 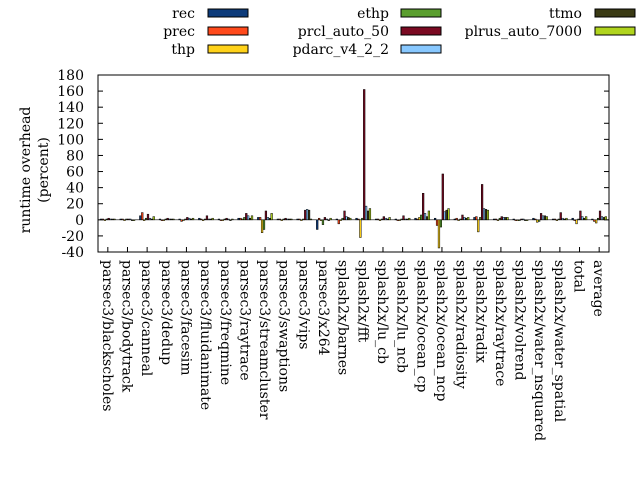 I want to click on y-tick-label: -40, so click(x=72, y=253).